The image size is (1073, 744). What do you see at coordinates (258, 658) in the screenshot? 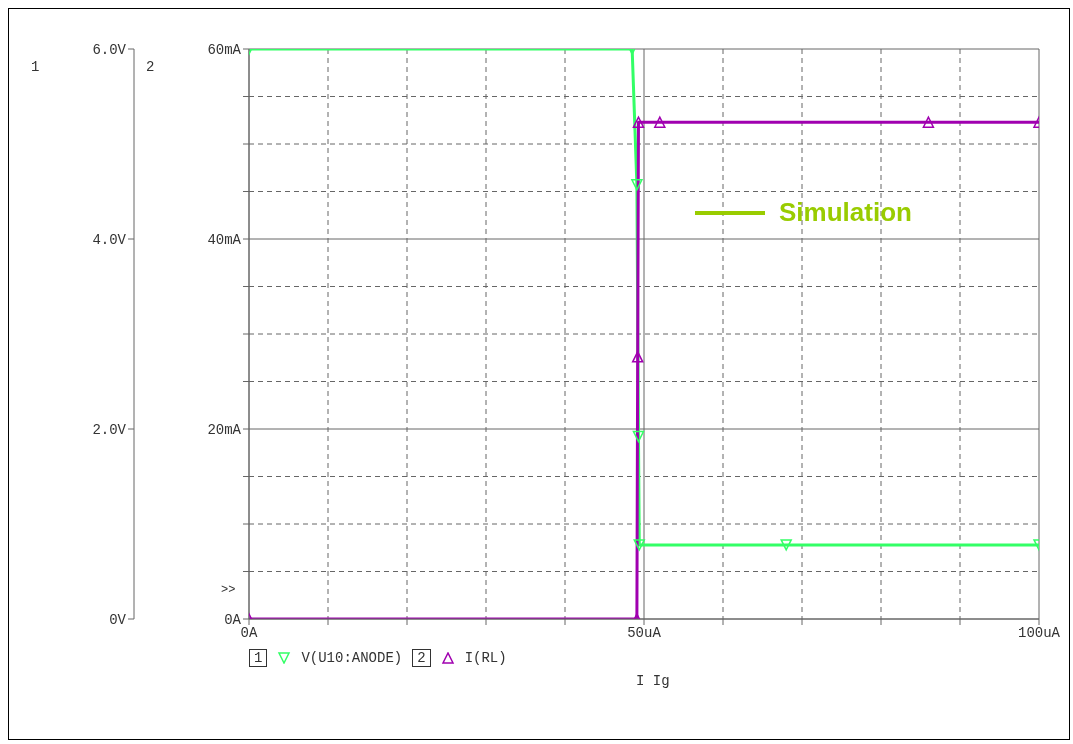
I see `axis-number-box: 1` at bounding box center [258, 658].